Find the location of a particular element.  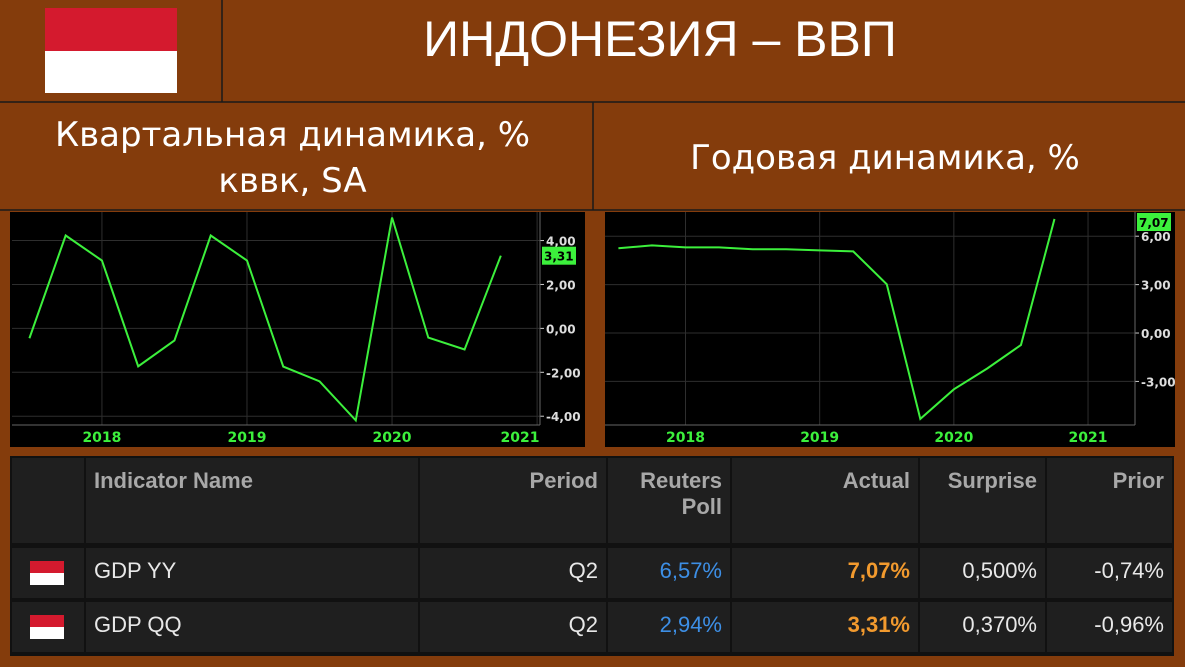

table-cell: Indicator Name is located at coordinates (252, 500).